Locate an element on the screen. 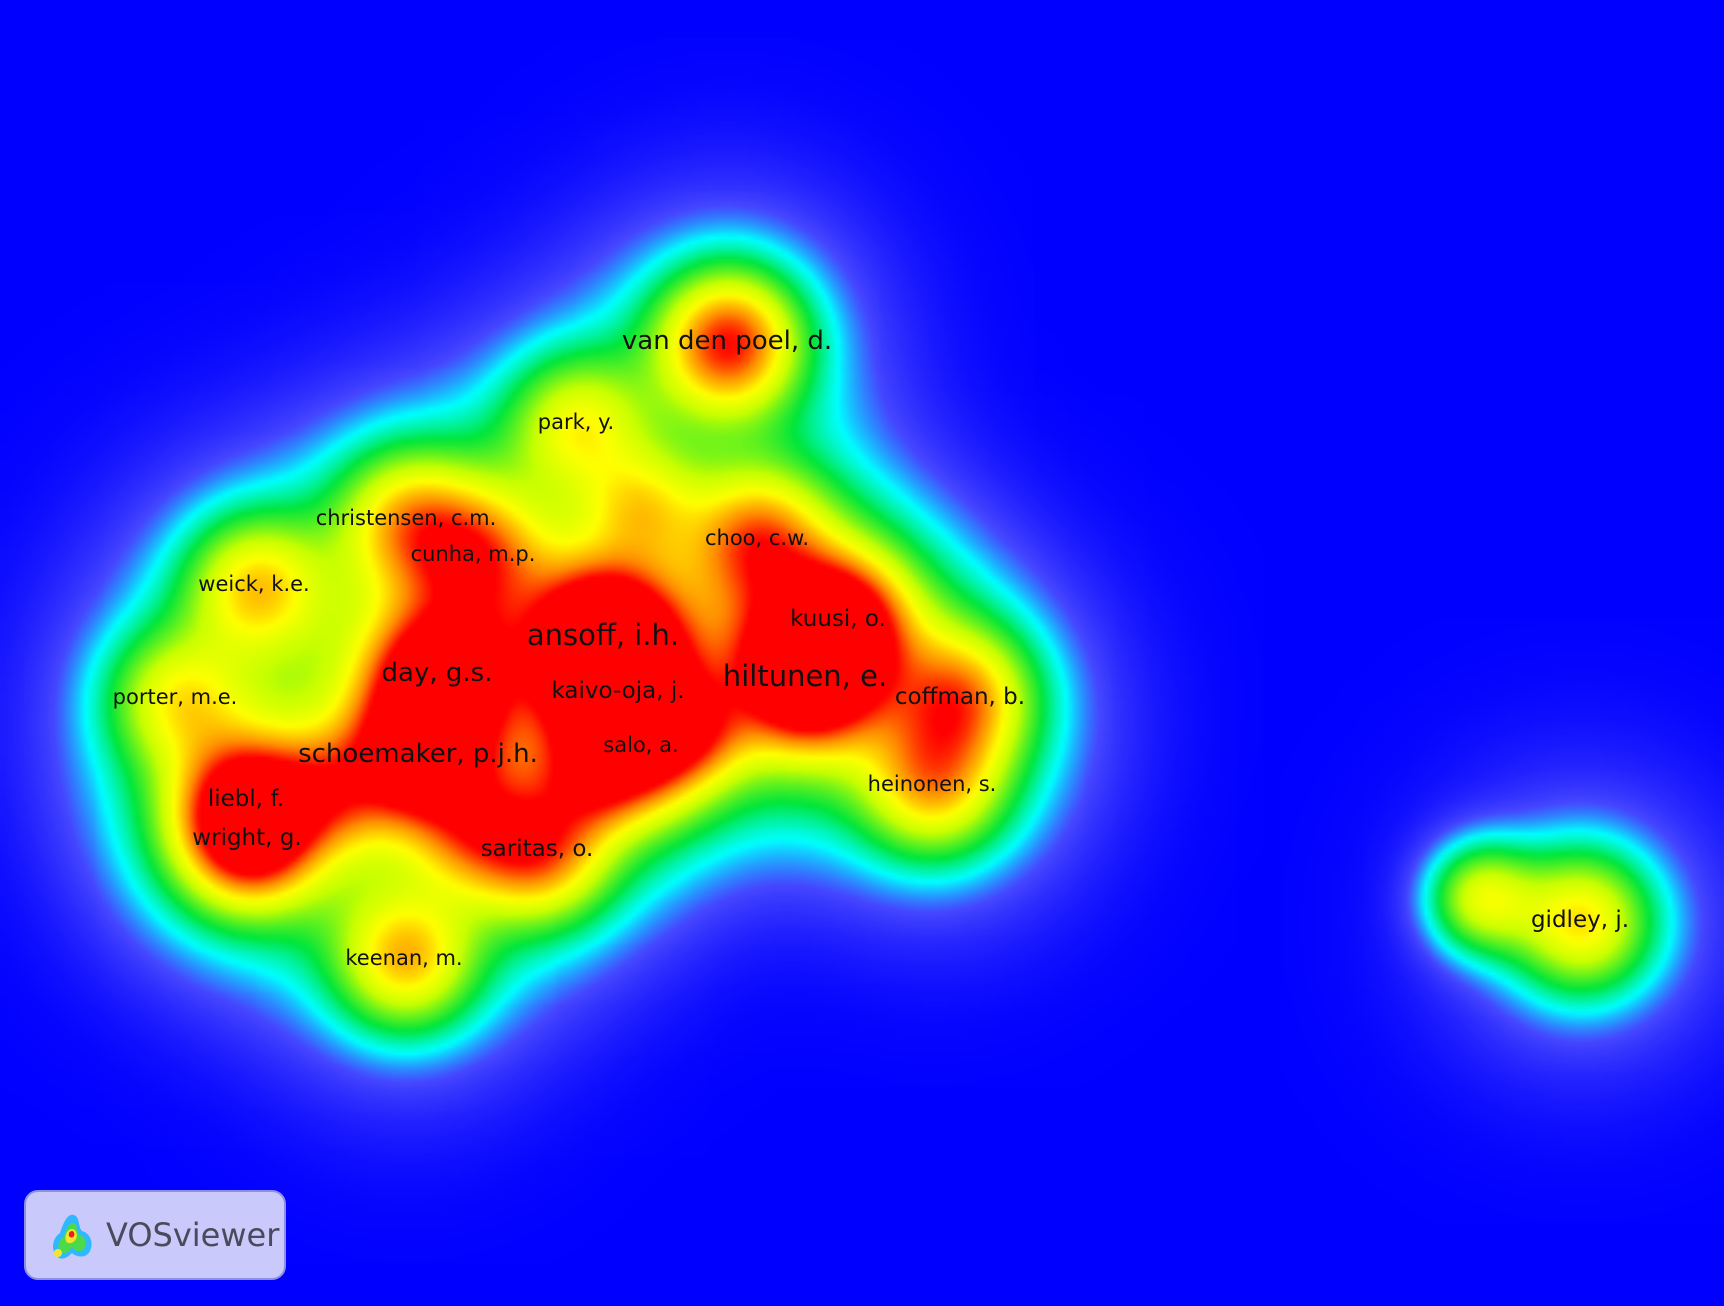  node-label: keenan, m. is located at coordinates (404, 958).